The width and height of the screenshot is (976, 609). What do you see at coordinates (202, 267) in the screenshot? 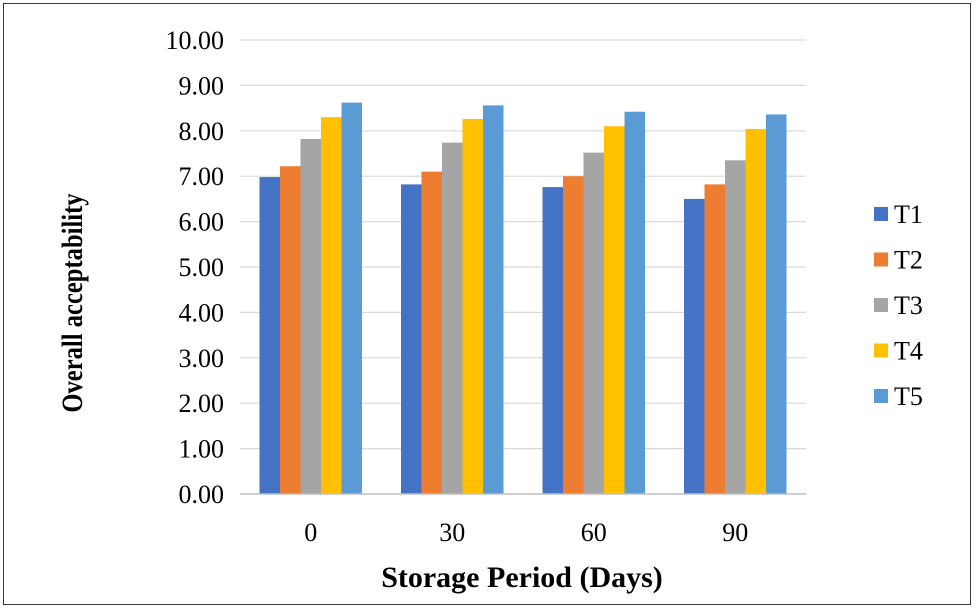
I see `y-tick-label: 5.00` at bounding box center [202, 267].